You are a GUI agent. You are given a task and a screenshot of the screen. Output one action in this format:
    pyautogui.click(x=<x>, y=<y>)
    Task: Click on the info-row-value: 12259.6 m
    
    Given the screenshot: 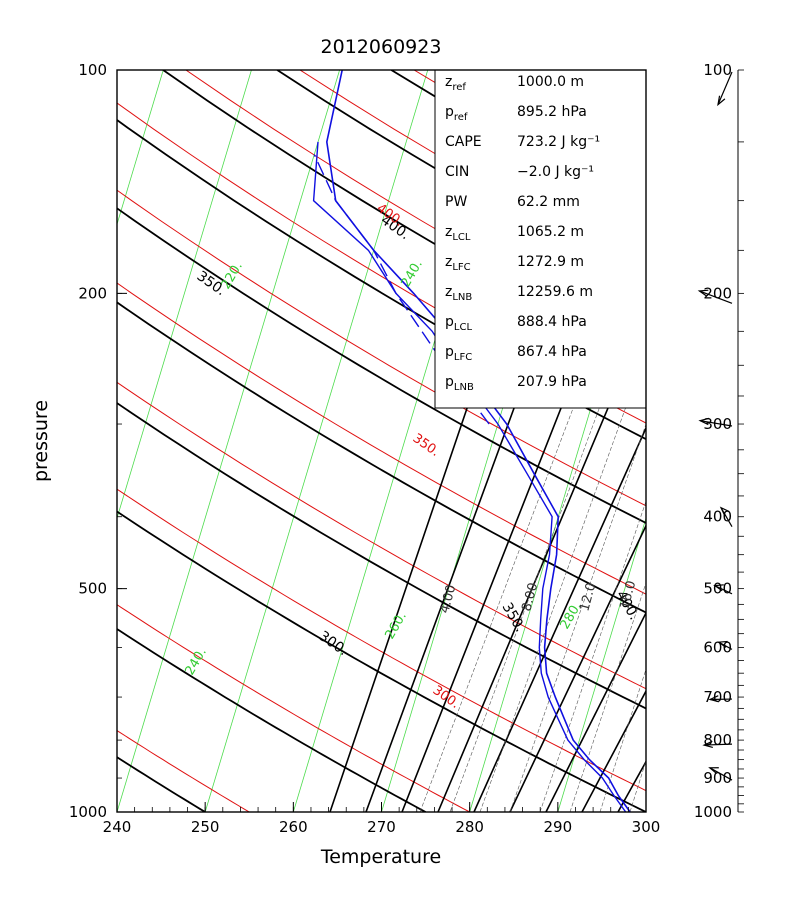 What is the action you would take?
    pyautogui.click(x=555, y=292)
    